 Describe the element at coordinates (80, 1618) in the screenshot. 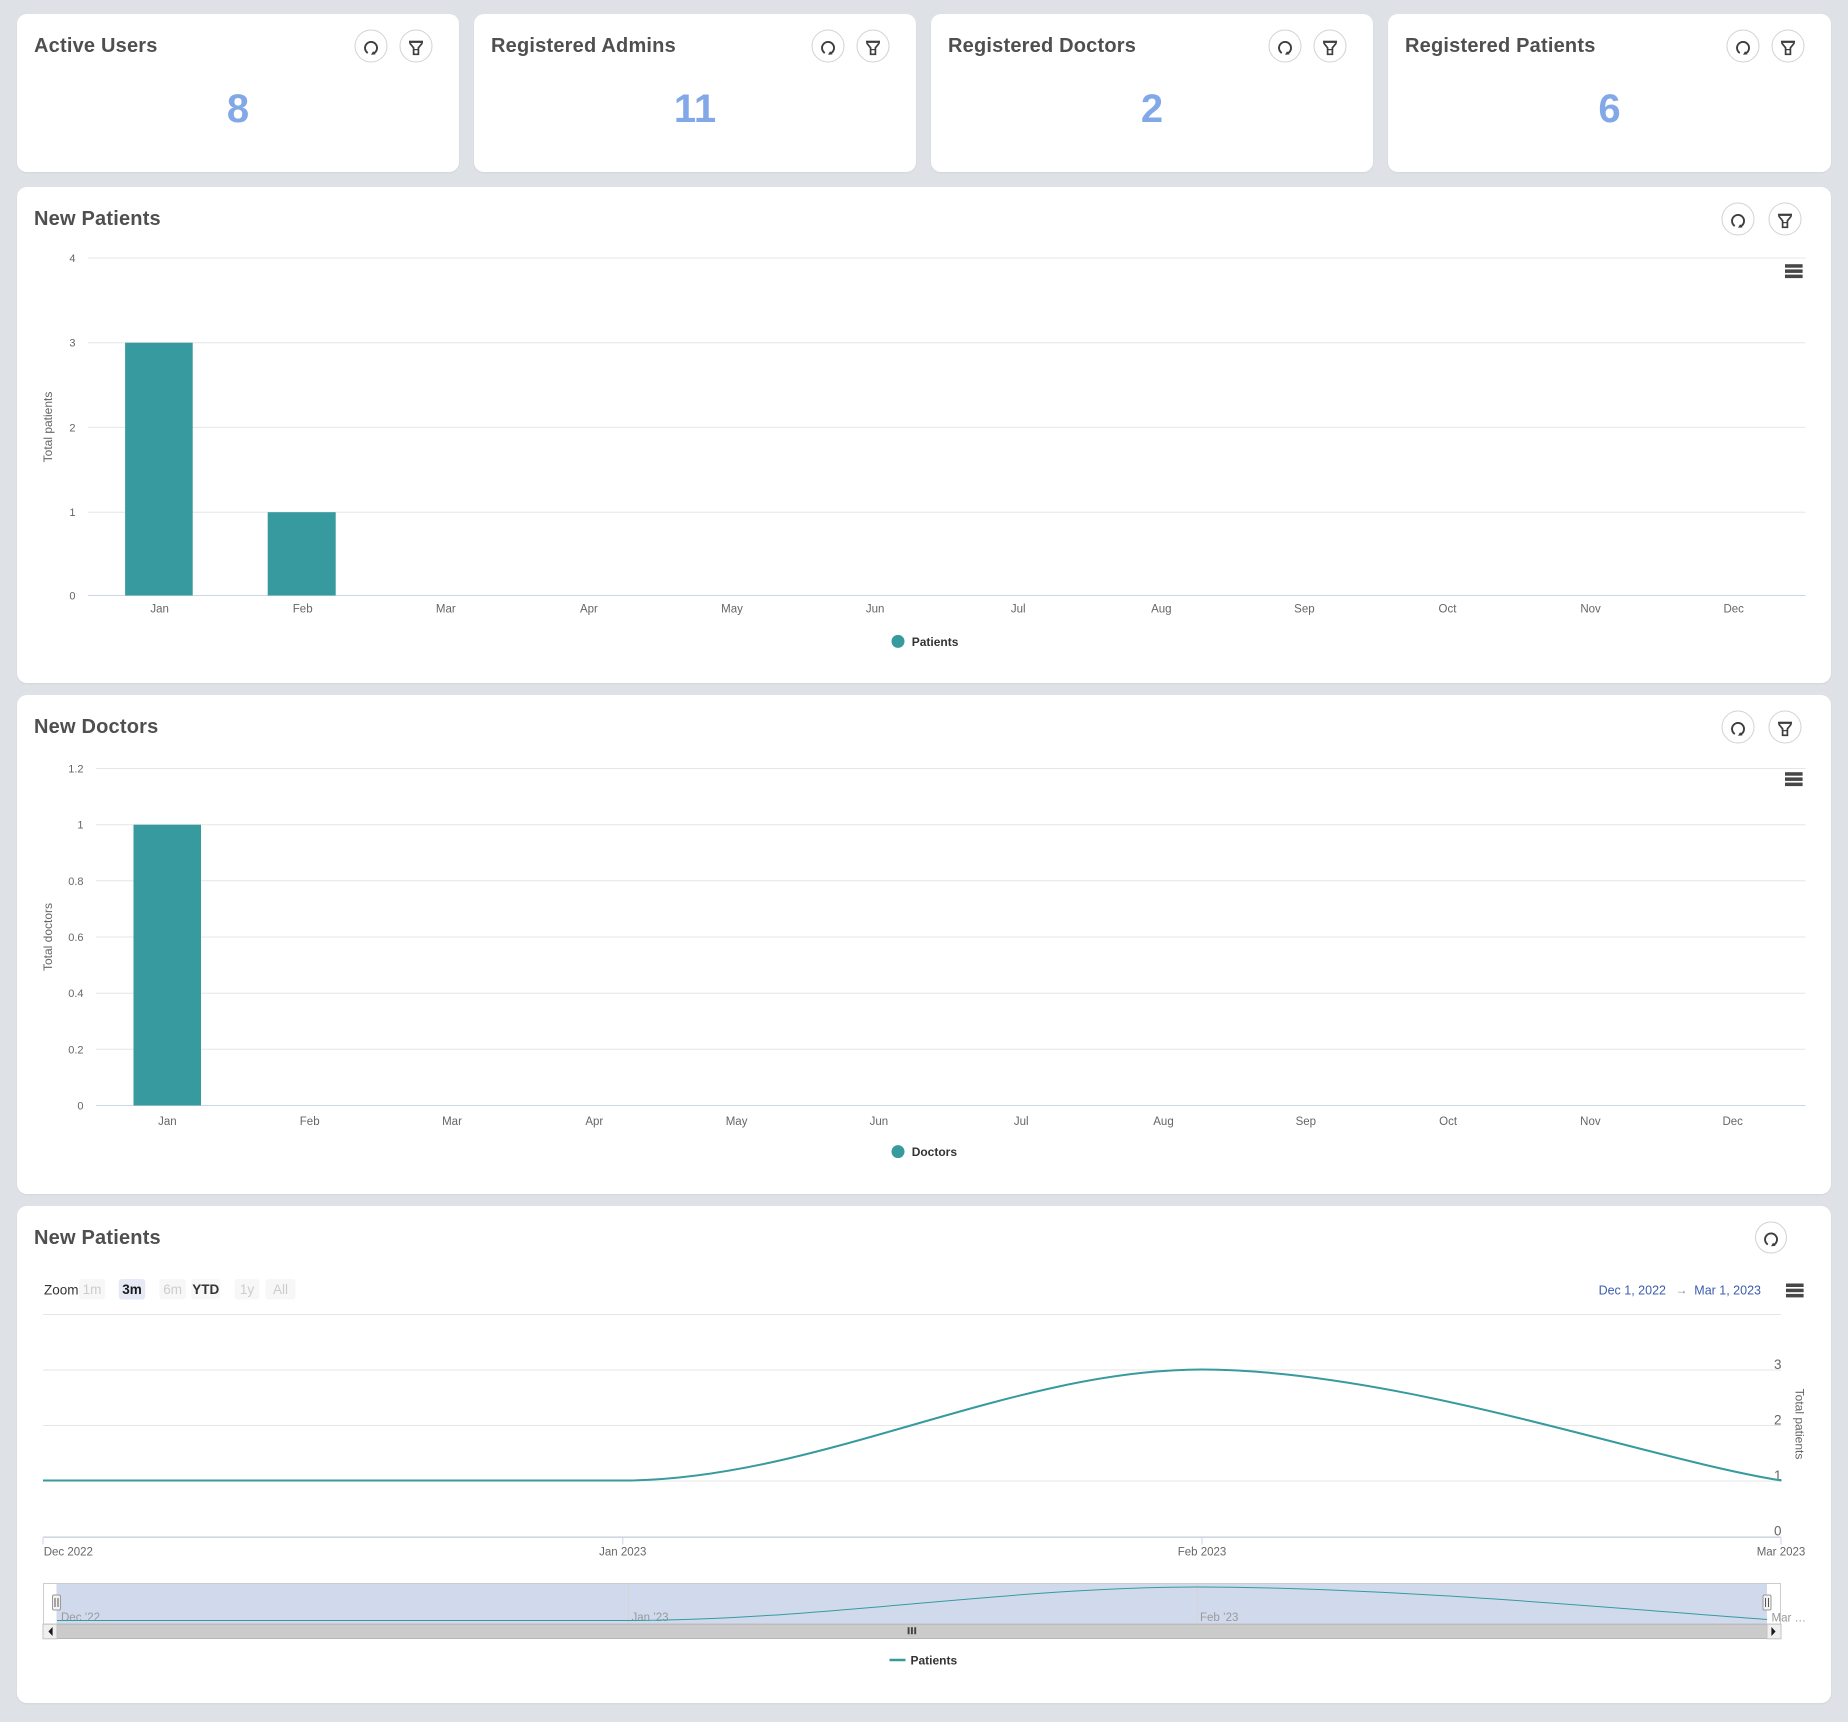

I see `svg-text: Dec ’22` at that location.